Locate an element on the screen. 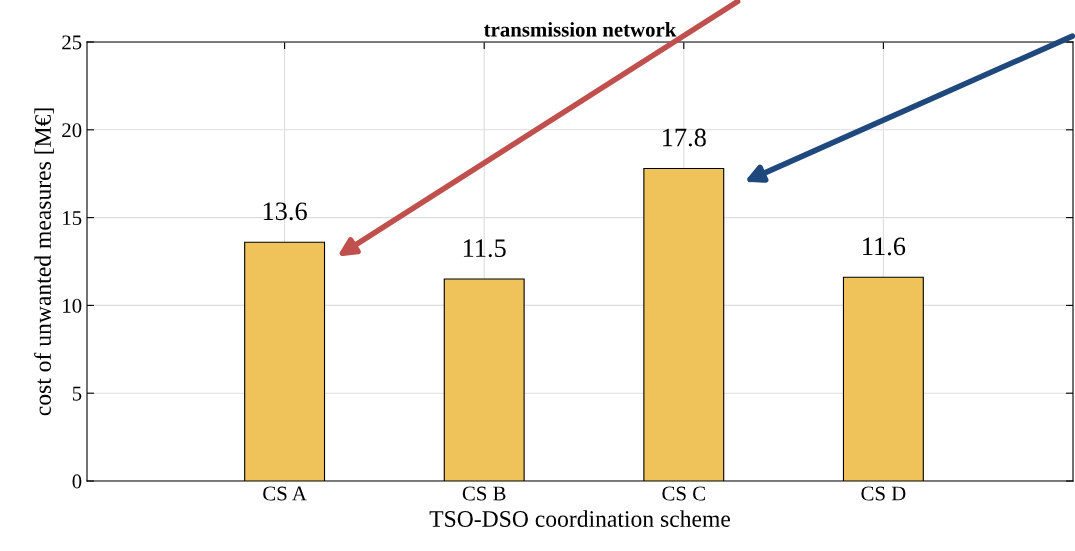  y-tick-label: 0 is located at coordinates (77, 481).